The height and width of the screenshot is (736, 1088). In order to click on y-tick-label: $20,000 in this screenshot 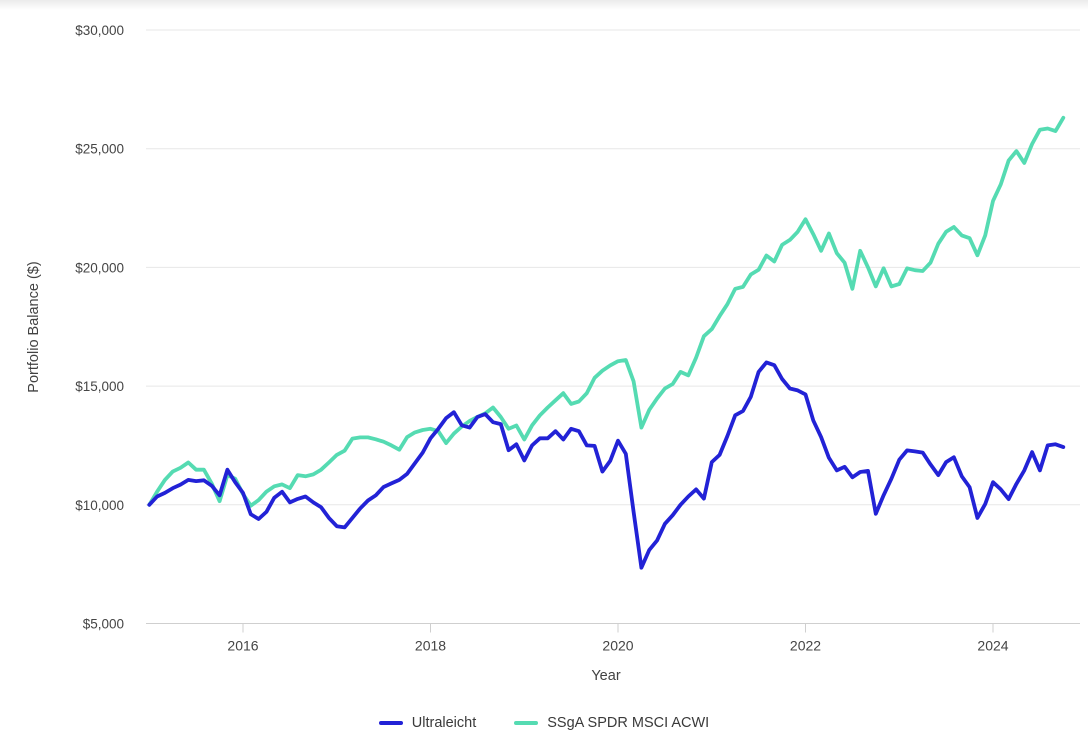, I will do `click(99, 267)`.